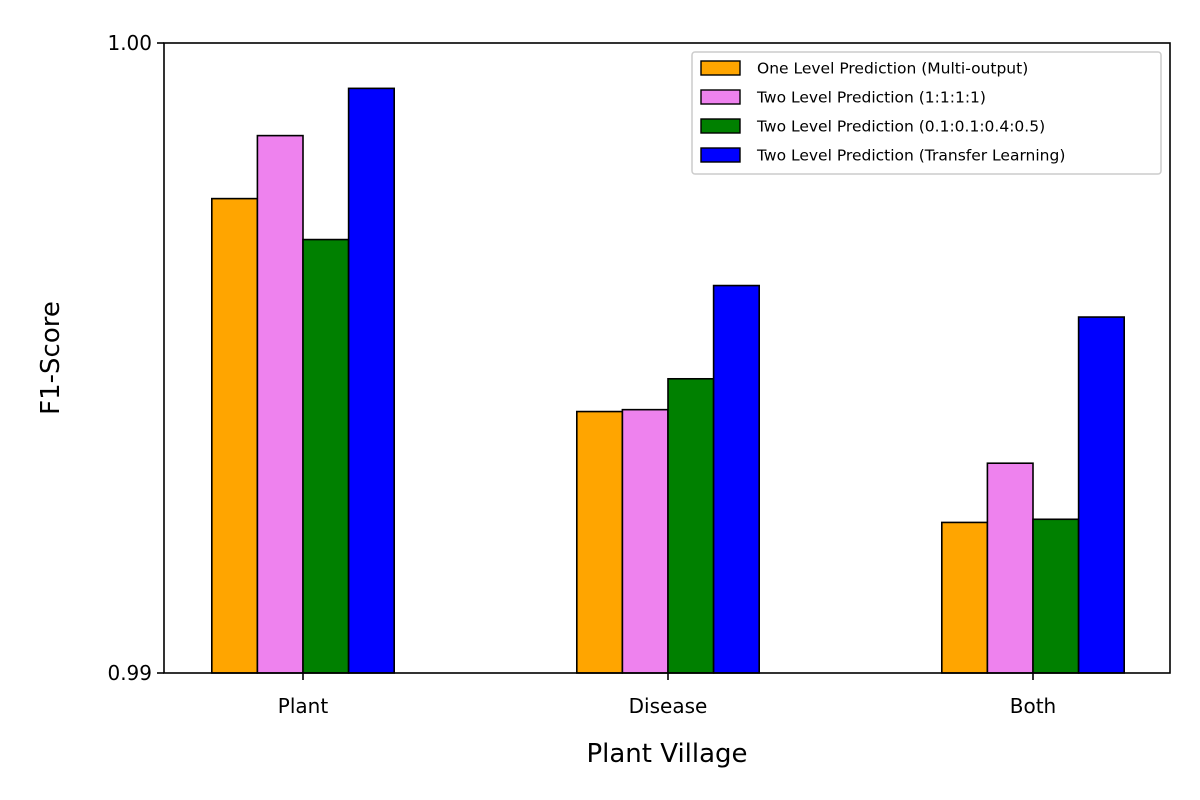 The image size is (1200, 800). I want to click on y-tick-label: 1.00, so click(129, 43).